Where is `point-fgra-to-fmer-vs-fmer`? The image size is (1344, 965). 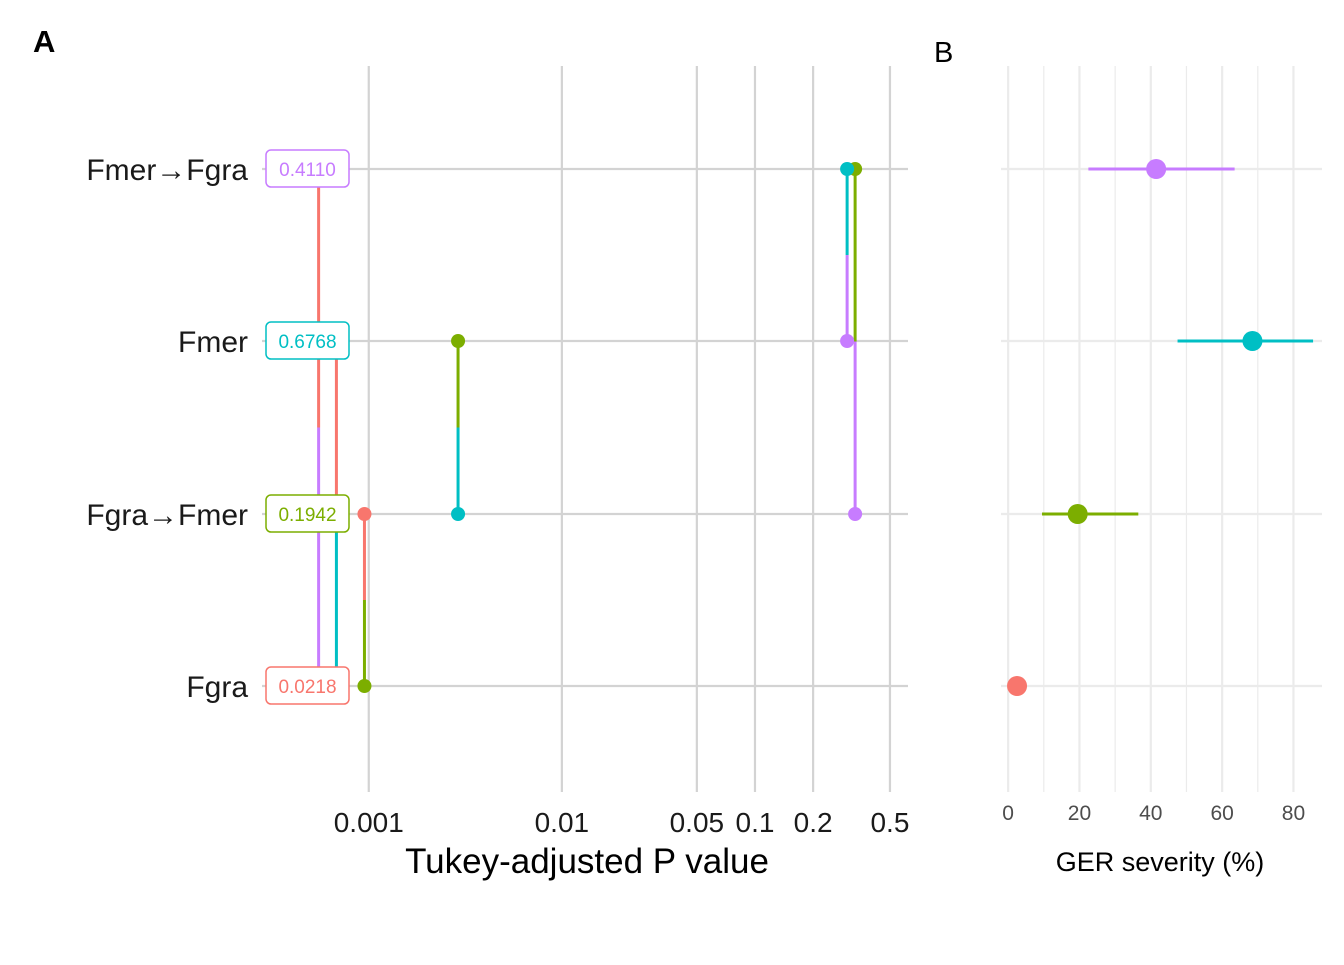
point-fgra-to-fmer-vs-fmer is located at coordinates (458, 514).